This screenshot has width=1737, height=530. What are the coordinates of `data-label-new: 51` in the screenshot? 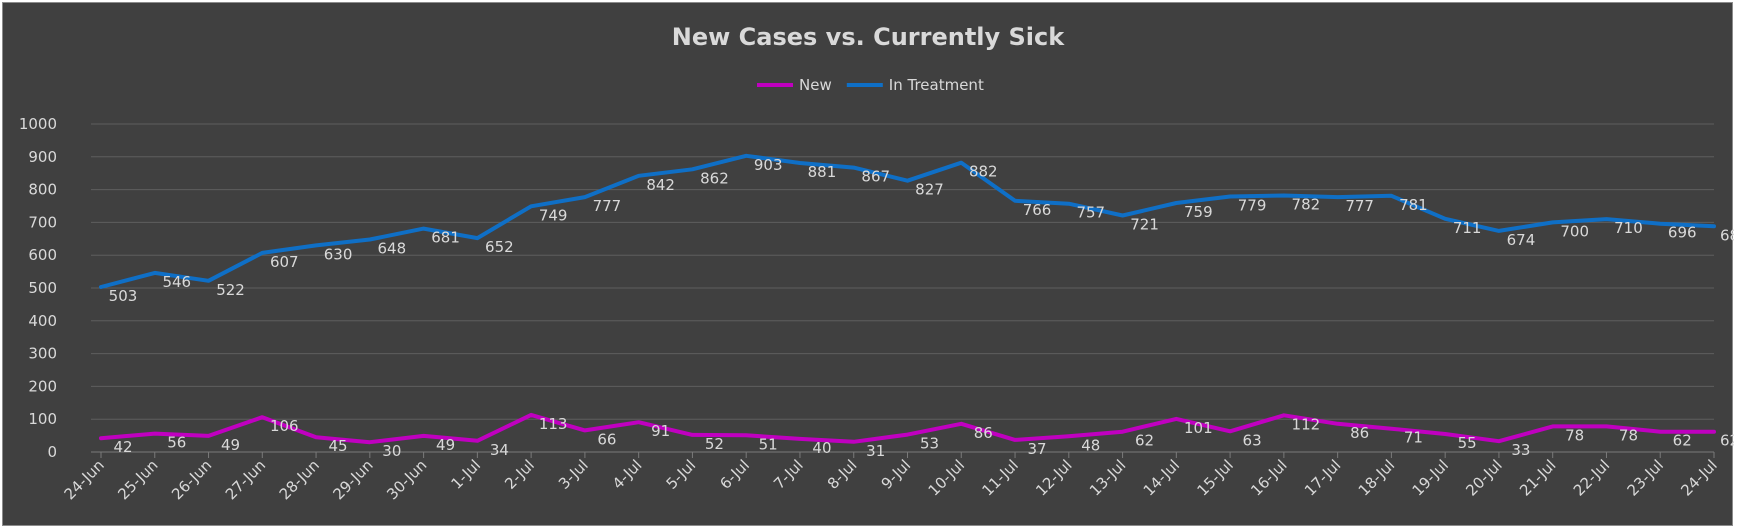 It's located at (768, 444).